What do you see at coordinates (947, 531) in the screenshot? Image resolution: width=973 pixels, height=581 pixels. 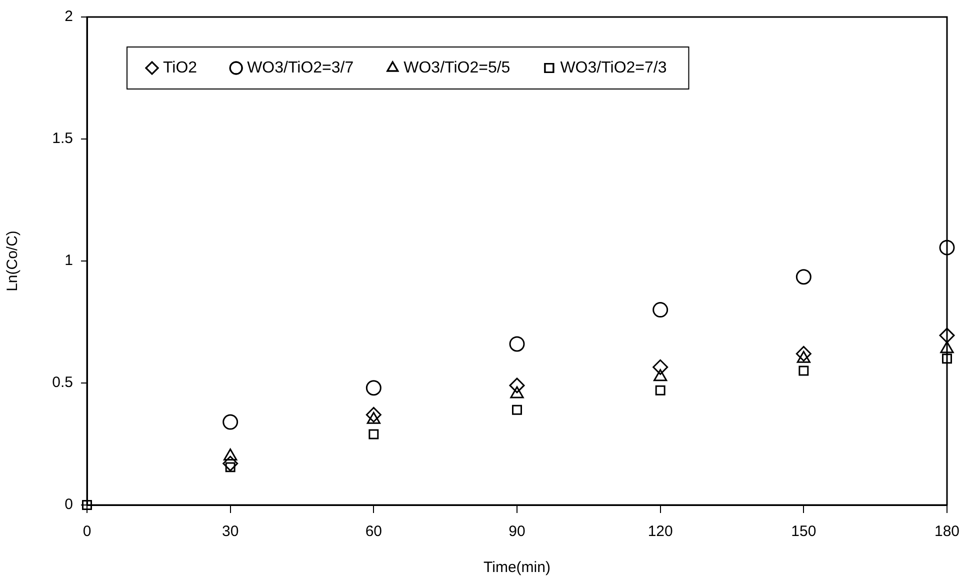 I see `x-tick-label: 180` at bounding box center [947, 531].